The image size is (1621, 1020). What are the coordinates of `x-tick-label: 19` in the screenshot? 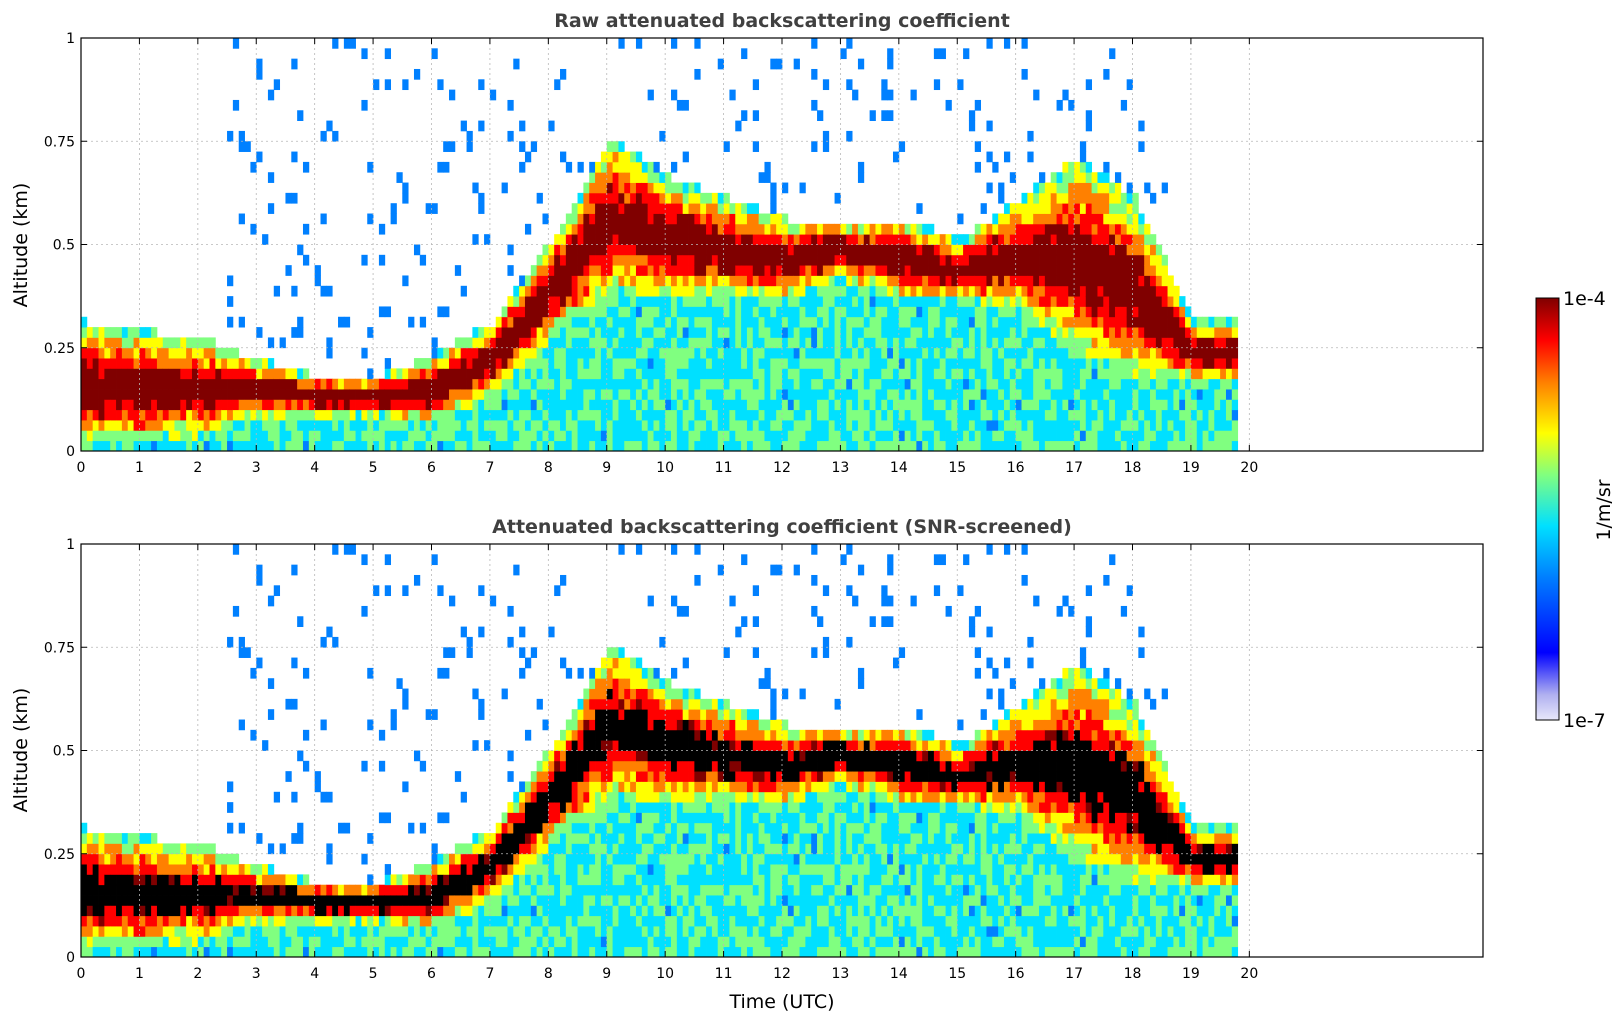 It's located at (1191, 468).